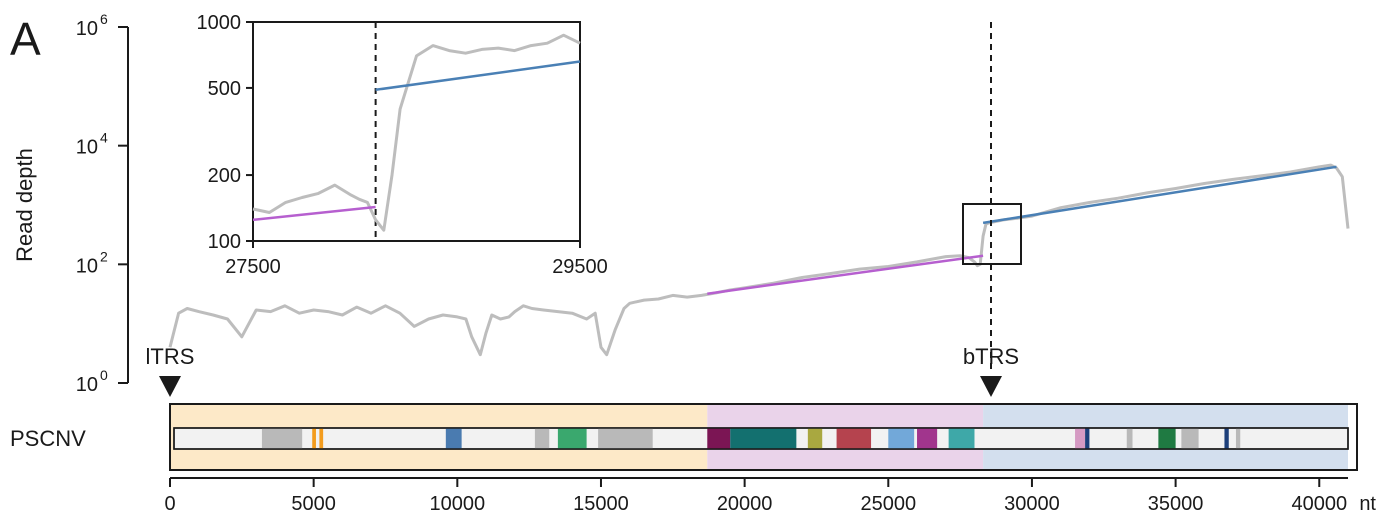 The width and height of the screenshot is (1387, 521). What do you see at coordinates (25, 39) in the screenshot?
I see `panel-label: A` at bounding box center [25, 39].